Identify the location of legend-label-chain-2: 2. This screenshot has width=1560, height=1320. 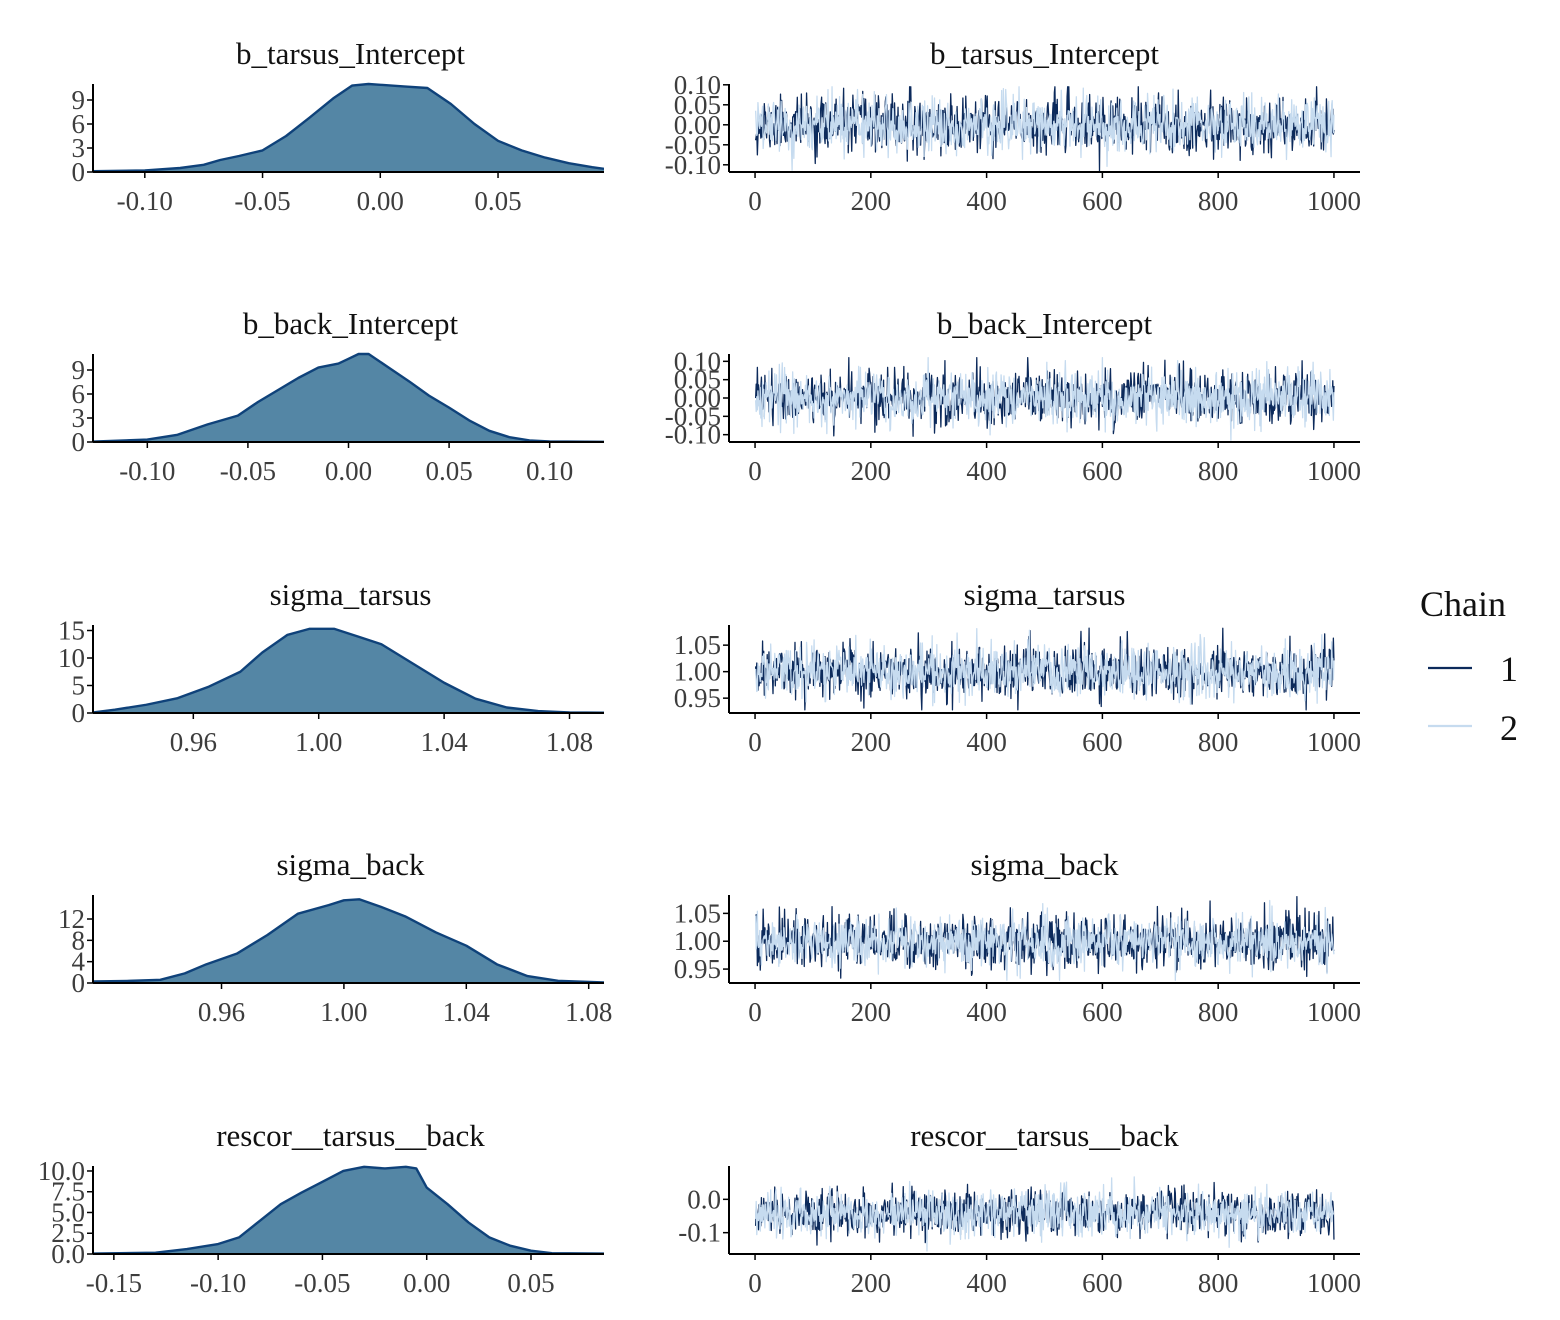
(1509, 728).